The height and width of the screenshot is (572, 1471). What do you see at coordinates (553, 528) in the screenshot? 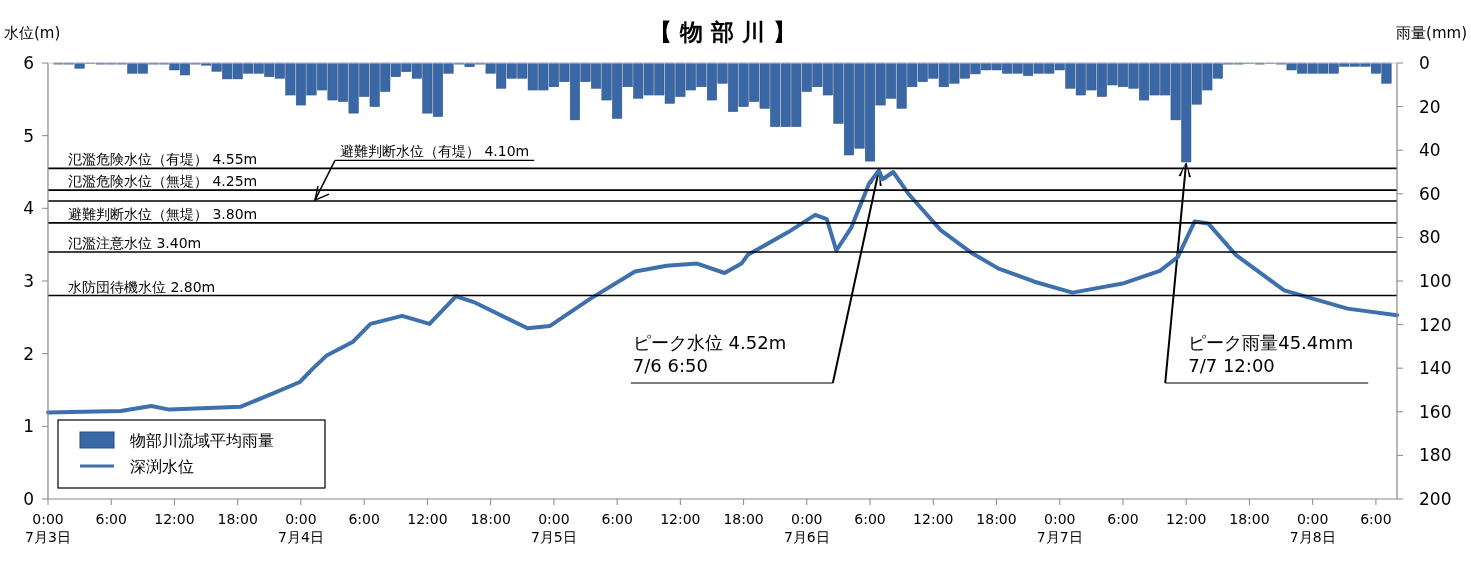
I see `x-tick-label: 0:00 7月5日` at bounding box center [553, 528].